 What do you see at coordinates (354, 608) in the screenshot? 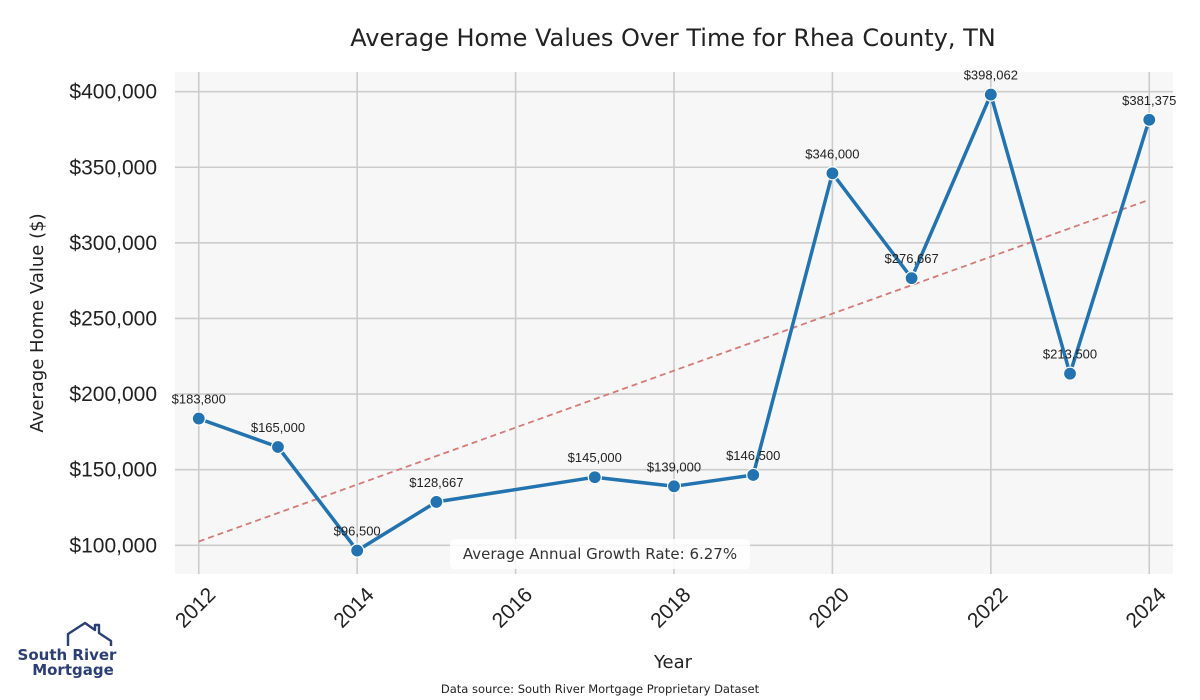
I see `x-tick-label: 2014` at bounding box center [354, 608].